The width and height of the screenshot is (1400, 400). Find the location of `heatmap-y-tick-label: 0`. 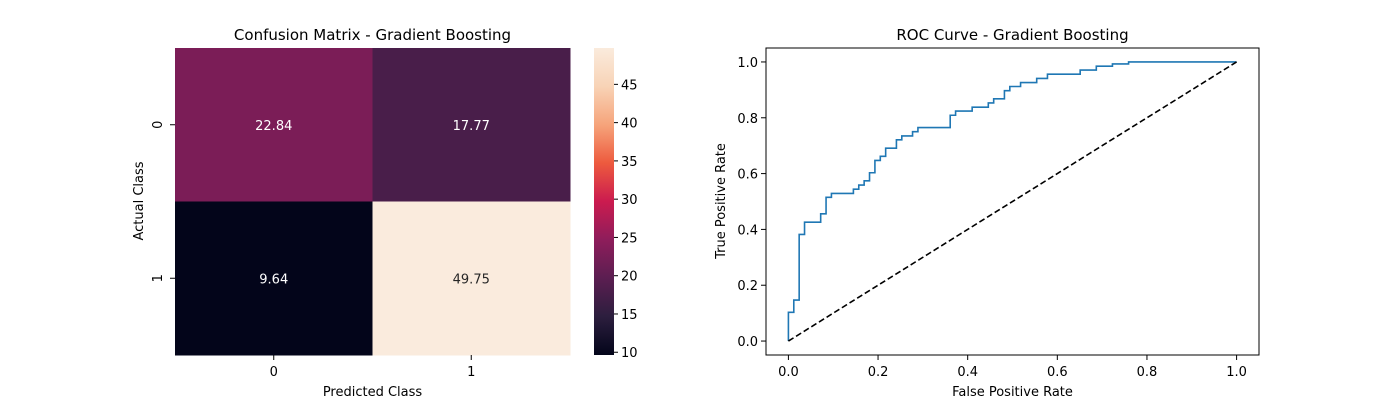

heatmap-y-tick-label: 0 is located at coordinates (158, 125).